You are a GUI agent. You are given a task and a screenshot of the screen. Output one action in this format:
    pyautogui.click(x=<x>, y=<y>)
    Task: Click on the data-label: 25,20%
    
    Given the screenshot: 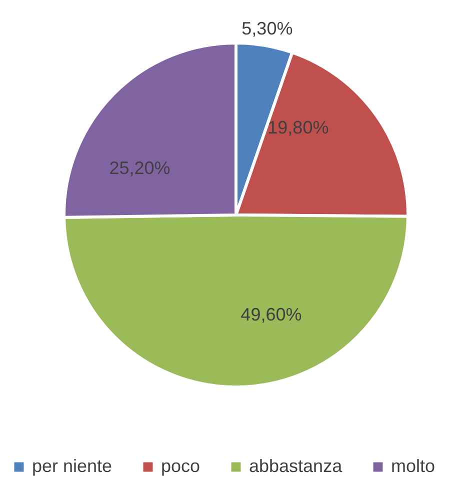 What is the action you would take?
    pyautogui.click(x=139, y=168)
    